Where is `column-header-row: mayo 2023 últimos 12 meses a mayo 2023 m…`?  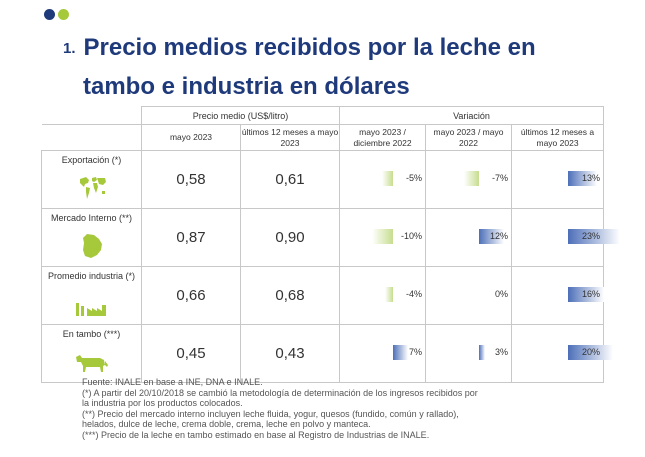 column-header-row: mayo 2023 últimos 12 meses a mayo 2023 m… is located at coordinates (323, 137).